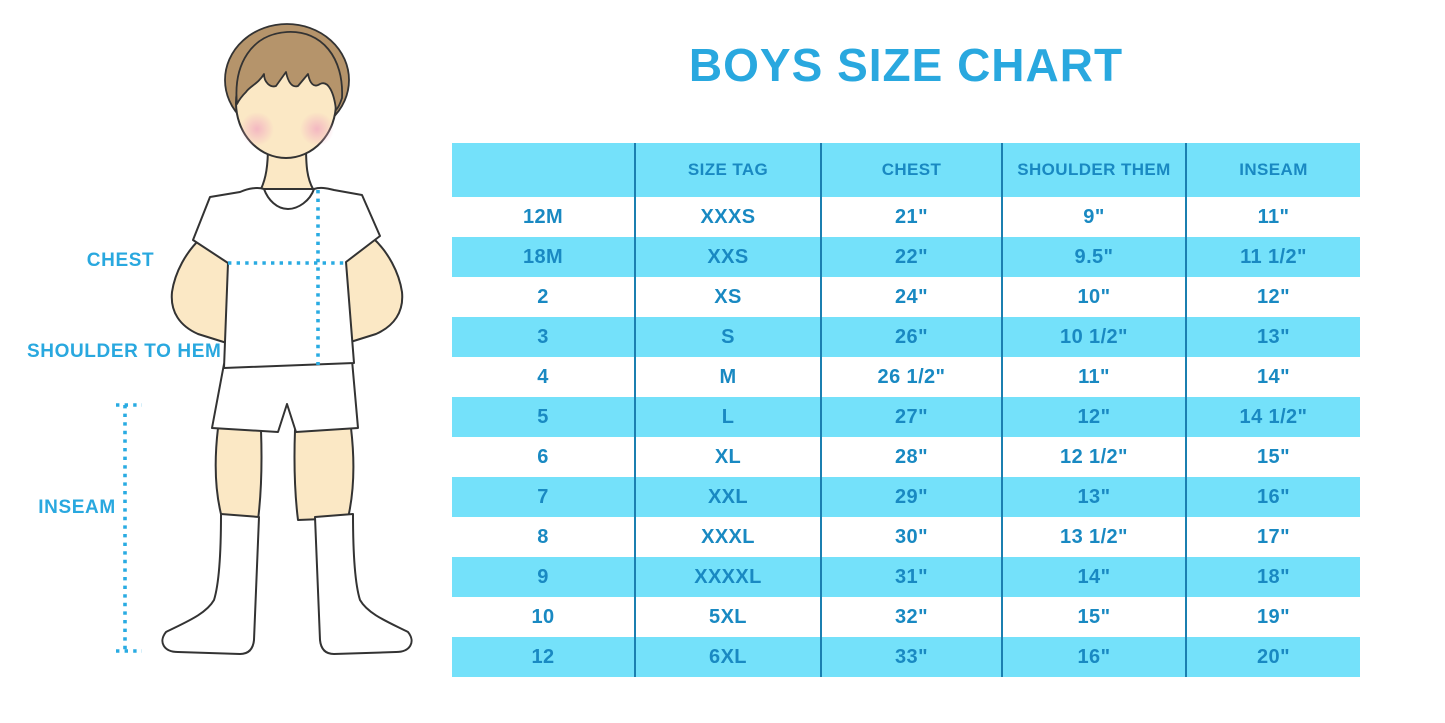  What do you see at coordinates (287, 541) in the screenshot?
I see `boy-legs` at bounding box center [287, 541].